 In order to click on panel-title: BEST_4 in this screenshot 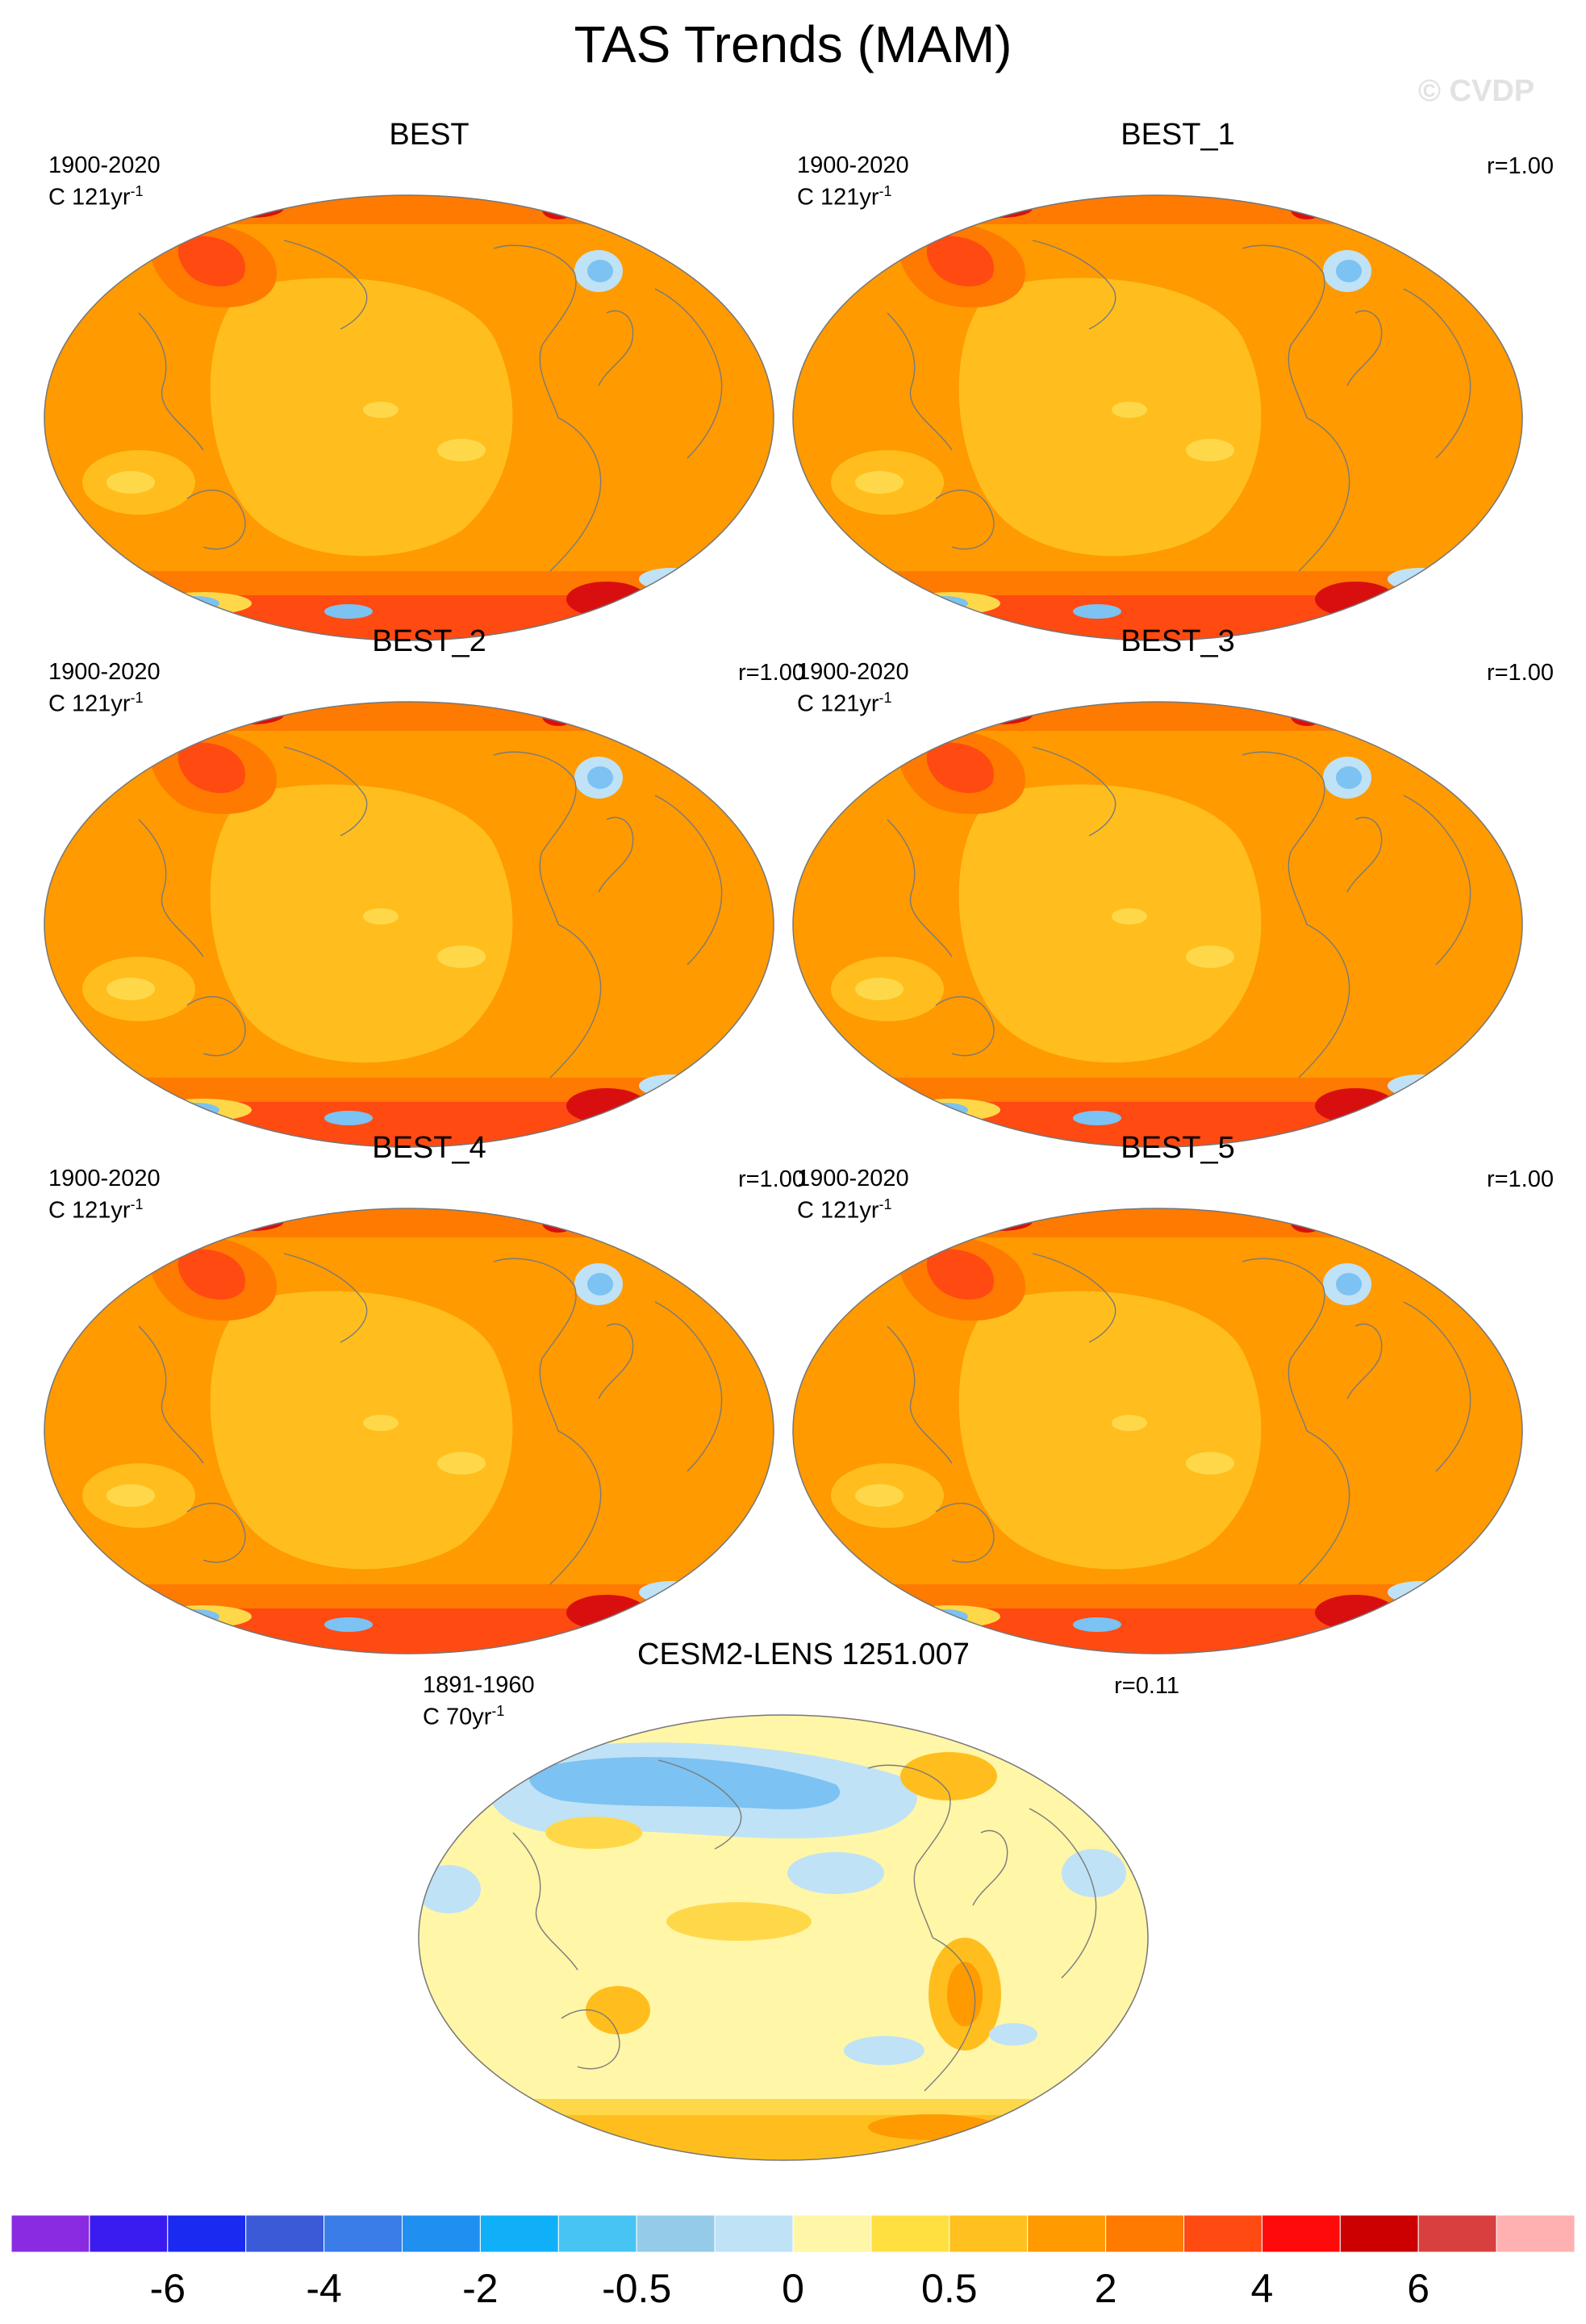, I will do `click(429, 1148)`.